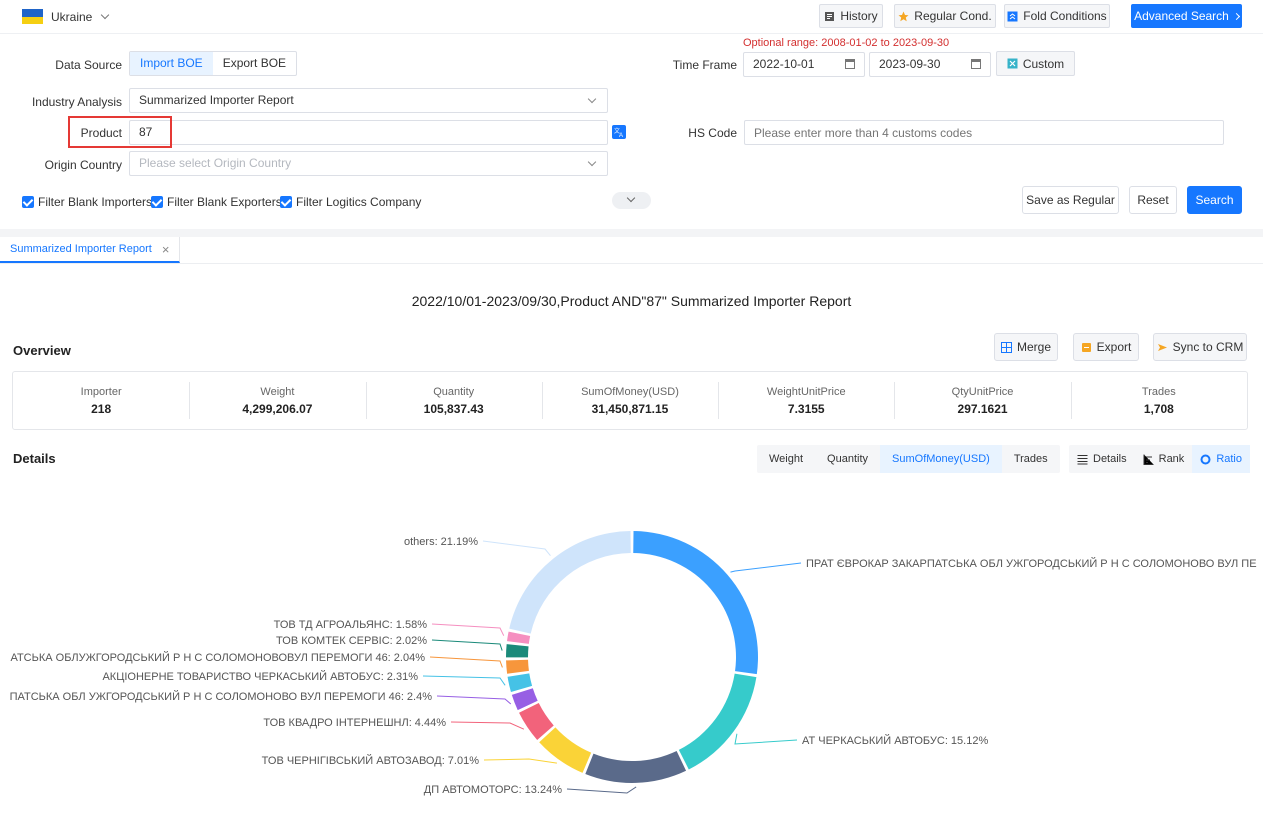 The width and height of the screenshot is (1263, 814). I want to click on close-icon: ×, so click(165, 249).